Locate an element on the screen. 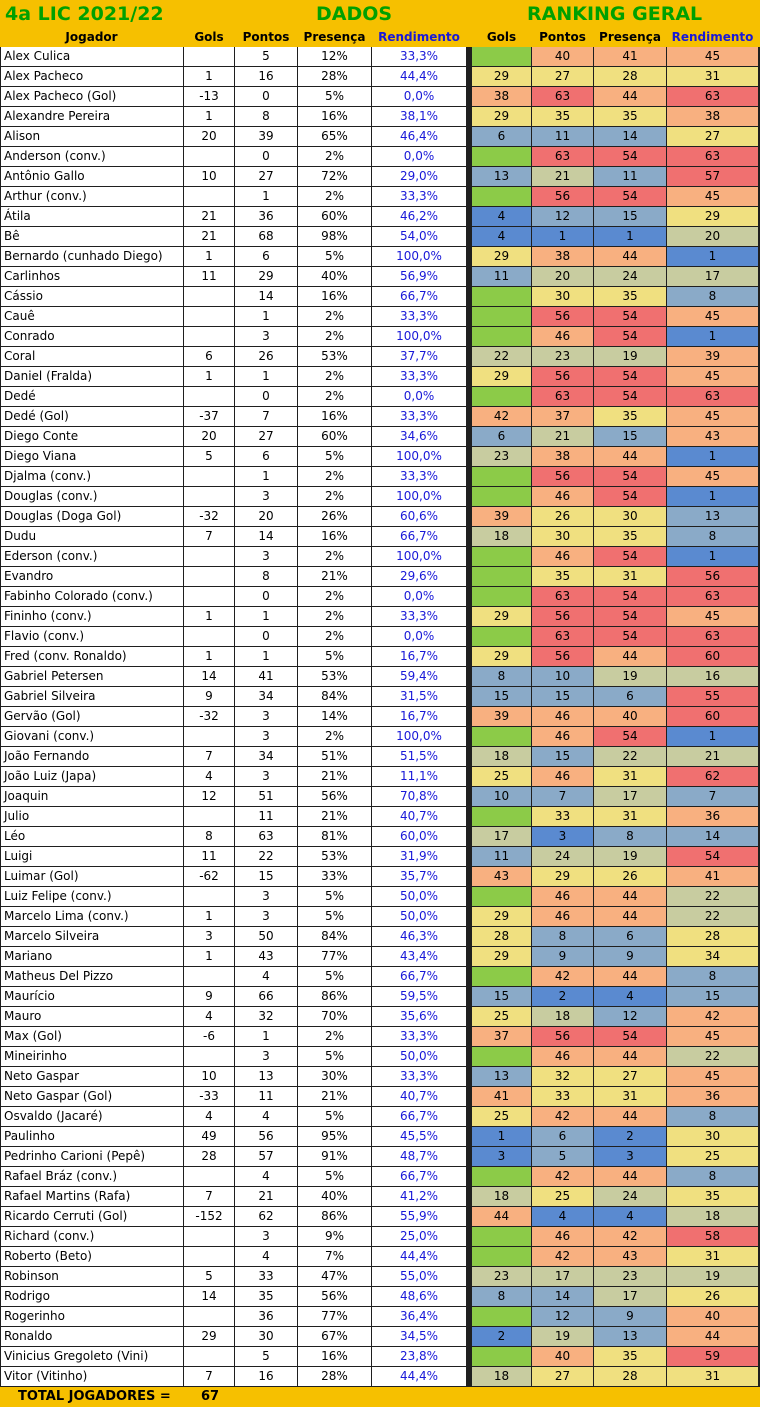  rendimento-cell: 100,0% is located at coordinates (419, 256).